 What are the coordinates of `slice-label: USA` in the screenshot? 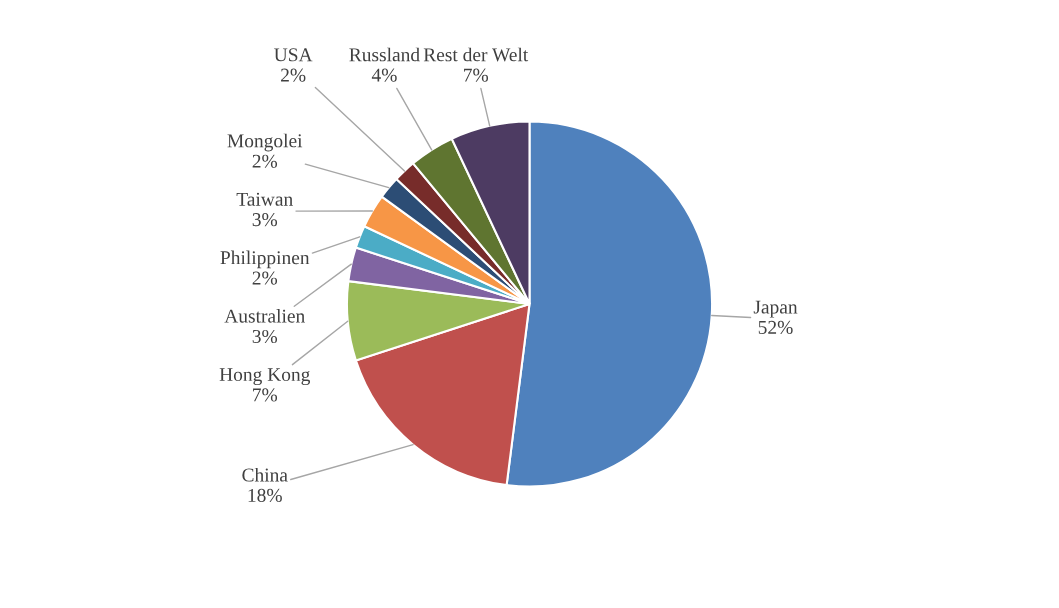 It's located at (293, 55).